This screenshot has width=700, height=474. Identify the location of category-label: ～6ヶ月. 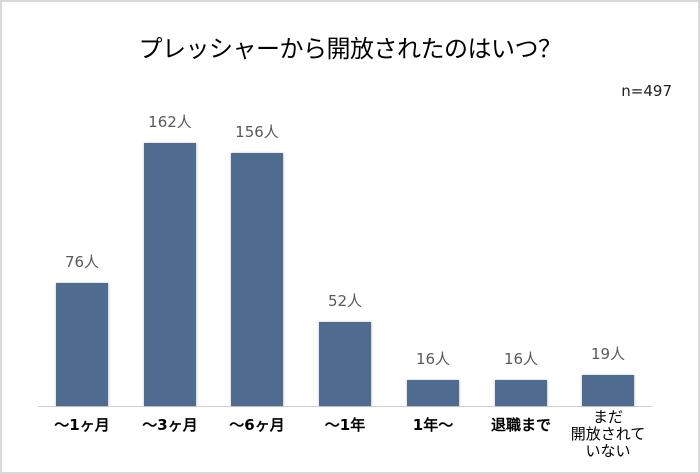
(257, 425).